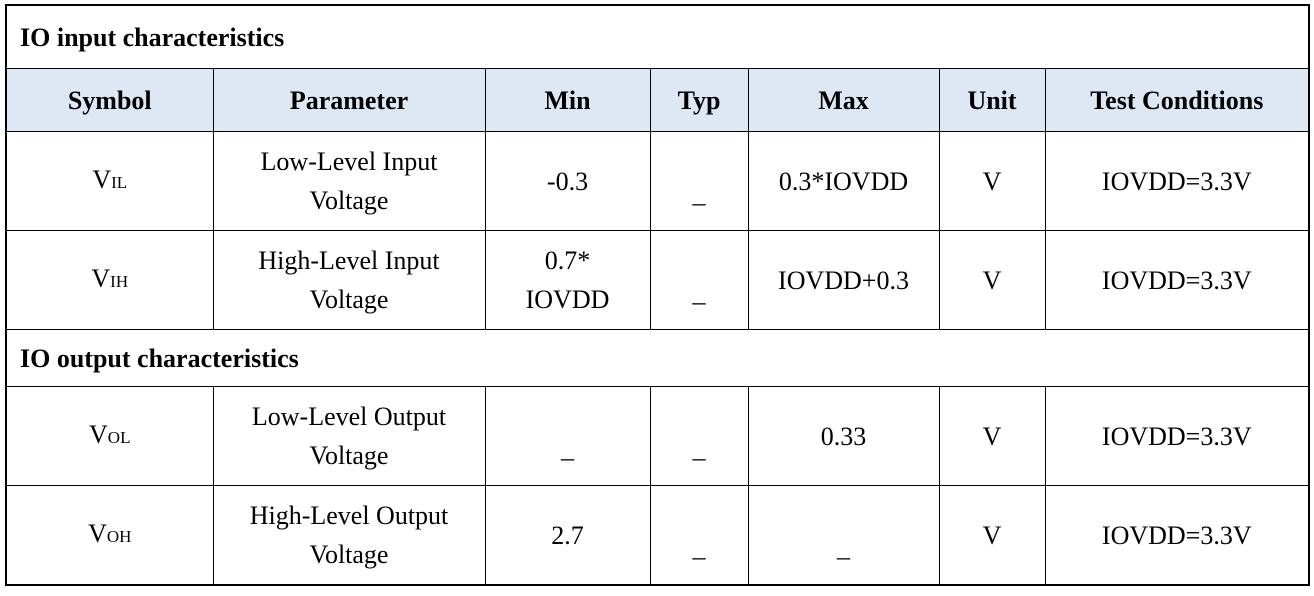 The image size is (1314, 596). I want to click on section-row: IO output characteristics, so click(657, 358).